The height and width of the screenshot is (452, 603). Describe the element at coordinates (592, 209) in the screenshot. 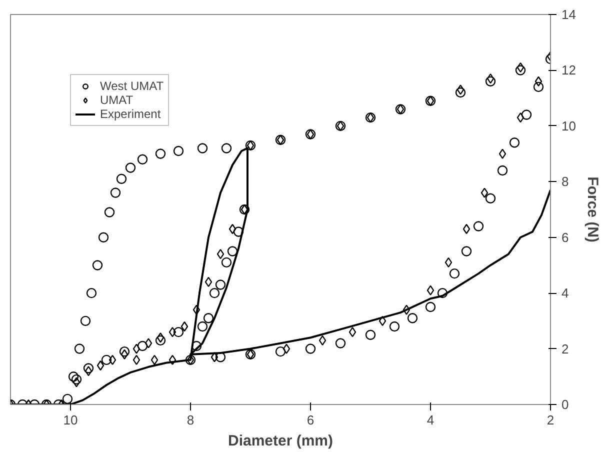

I see `y-axis-title: Force (N)` at that location.